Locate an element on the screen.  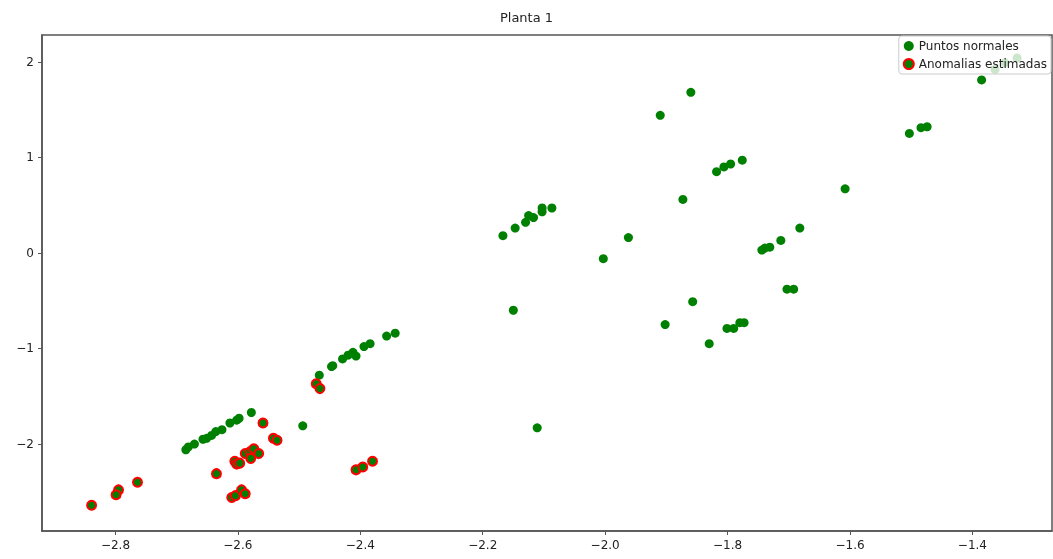
x-tick-label: −1.6 is located at coordinates (850, 545).